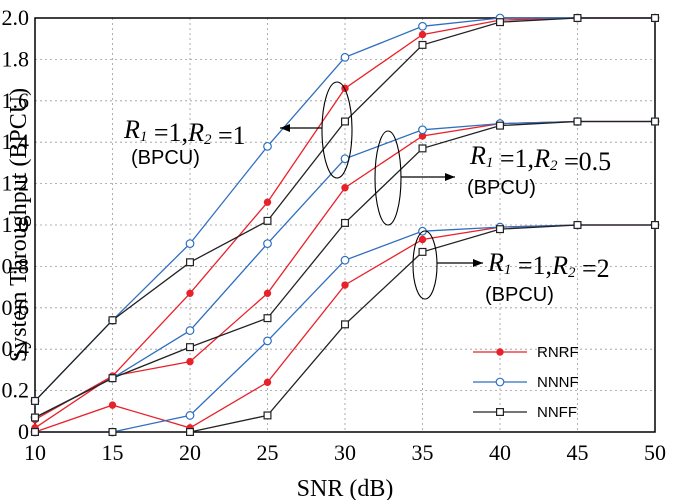 The height and width of the screenshot is (500, 683). I want to click on x-tick-label: 30, so click(345, 452).